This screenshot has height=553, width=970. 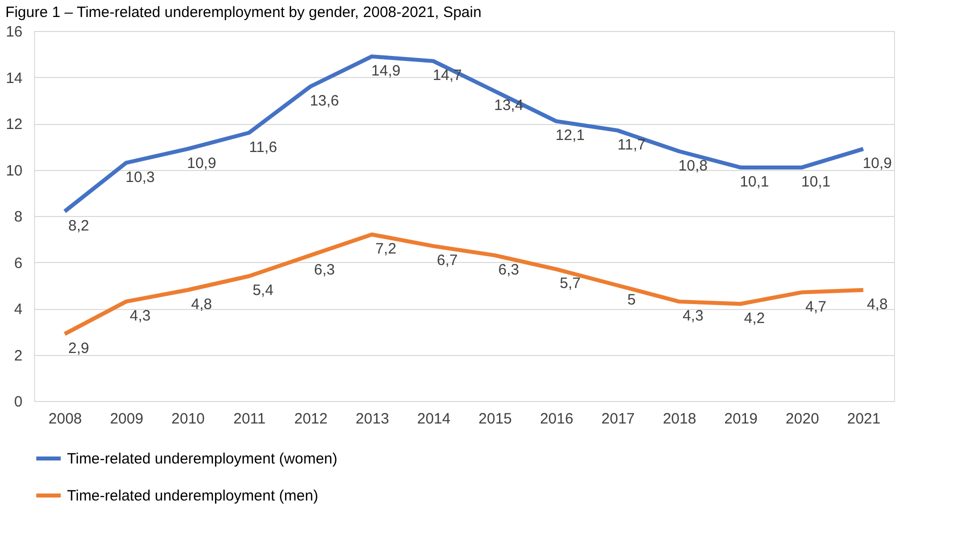 I want to click on y-tick-label: 16, so click(x=14, y=32).